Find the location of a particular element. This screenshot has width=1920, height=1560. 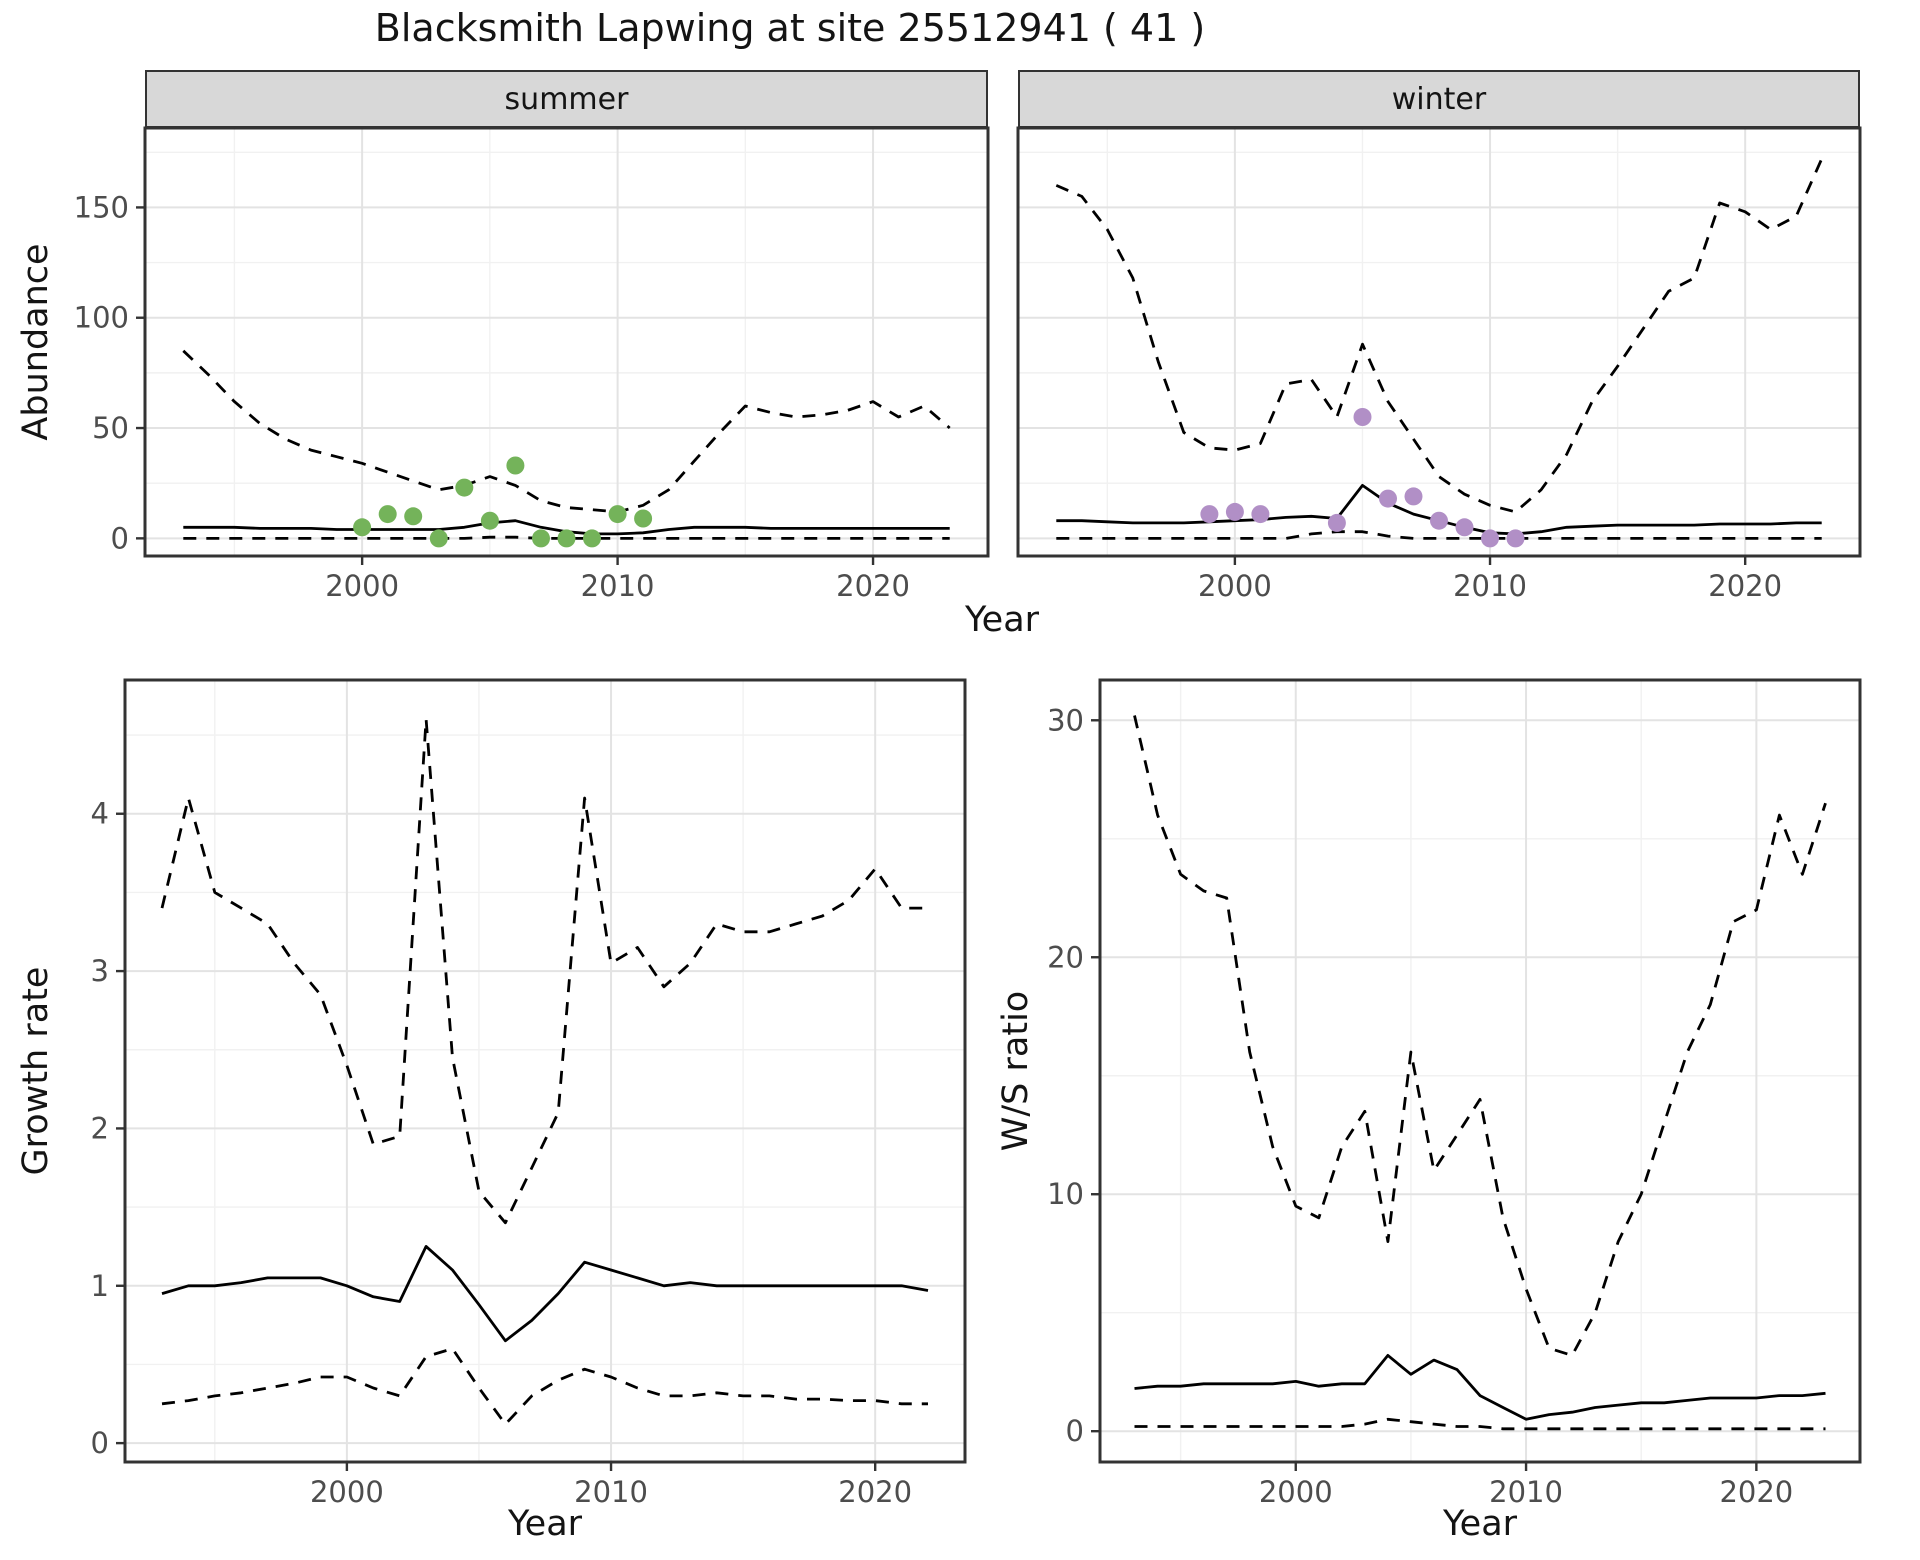

y-tick-label: 2 is located at coordinates (100, 1128).